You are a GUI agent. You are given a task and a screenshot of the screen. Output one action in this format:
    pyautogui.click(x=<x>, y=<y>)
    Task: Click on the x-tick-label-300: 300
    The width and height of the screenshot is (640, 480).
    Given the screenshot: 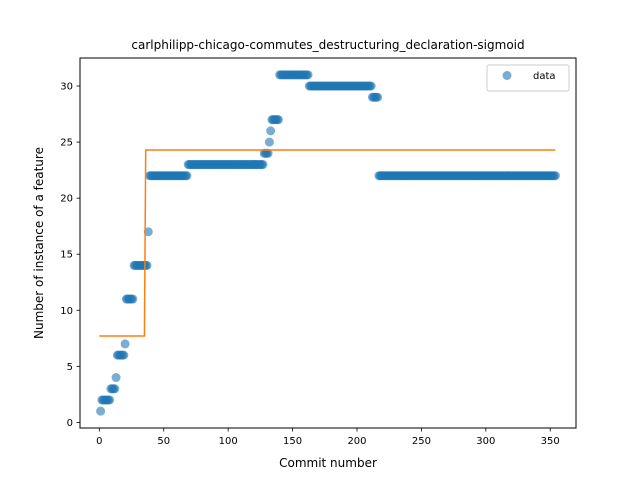 What is the action you would take?
    pyautogui.click(x=485, y=441)
    